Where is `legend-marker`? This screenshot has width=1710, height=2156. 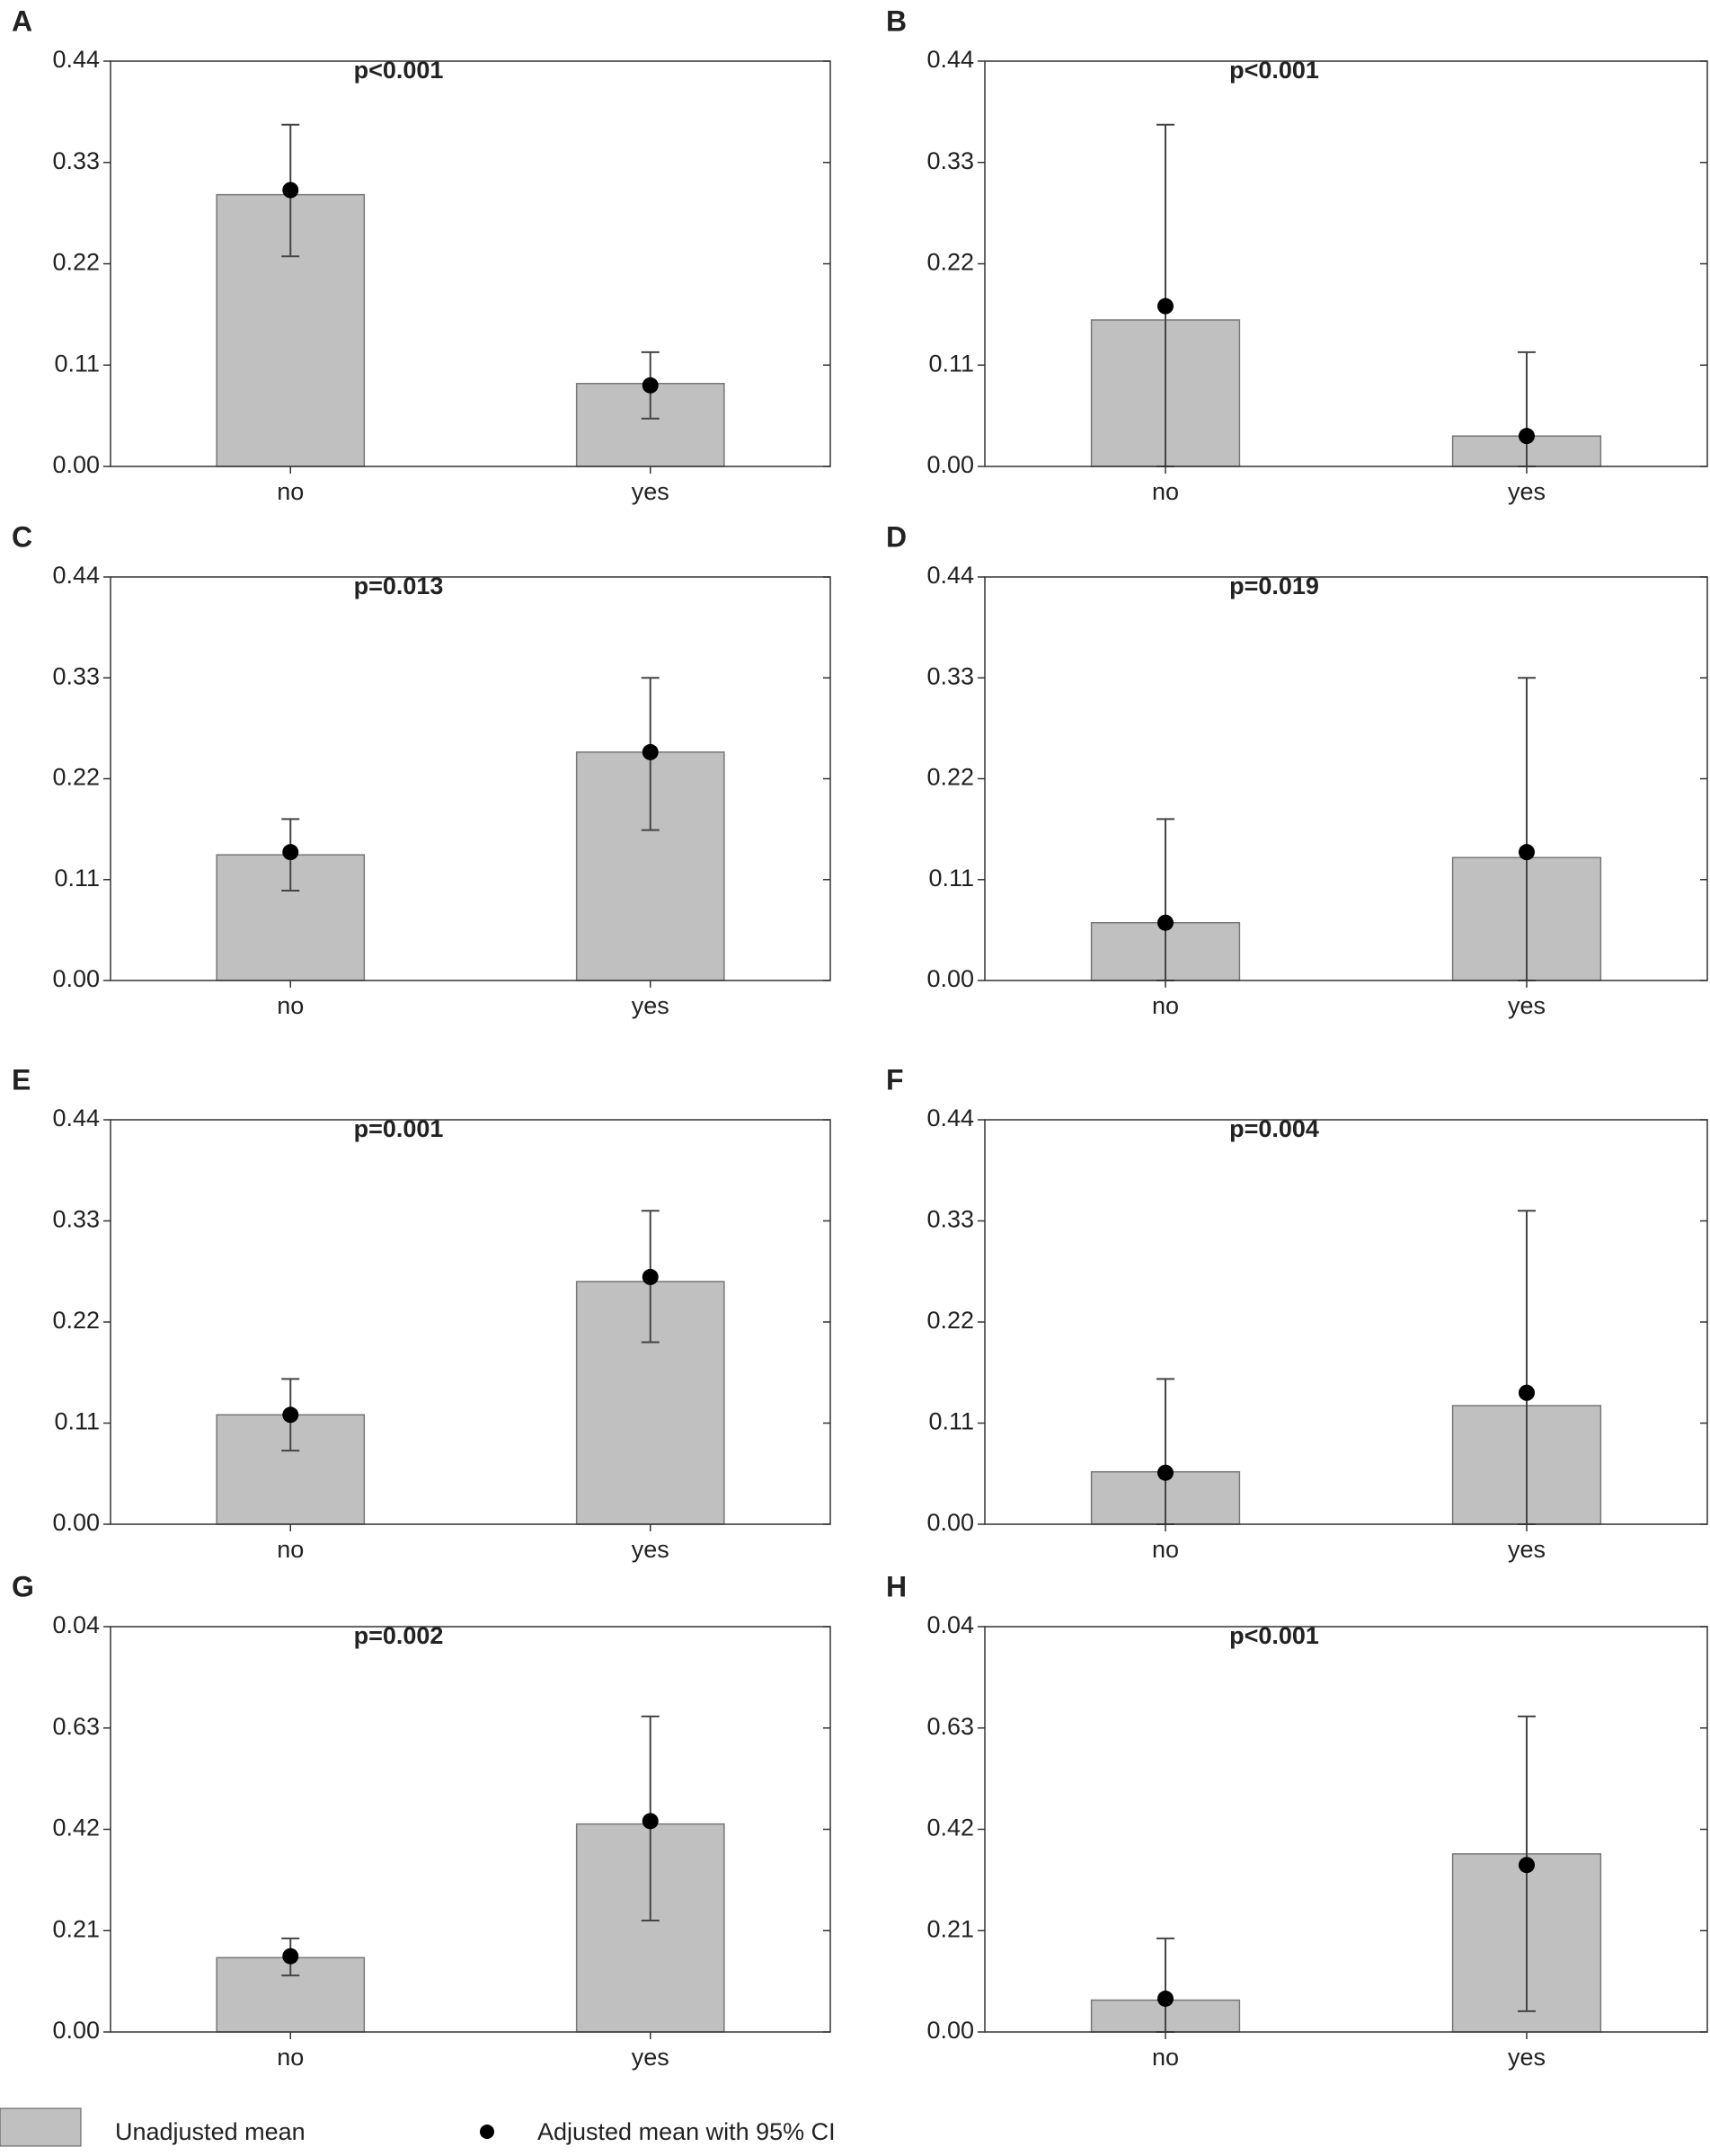 legend-marker is located at coordinates (487, 2132).